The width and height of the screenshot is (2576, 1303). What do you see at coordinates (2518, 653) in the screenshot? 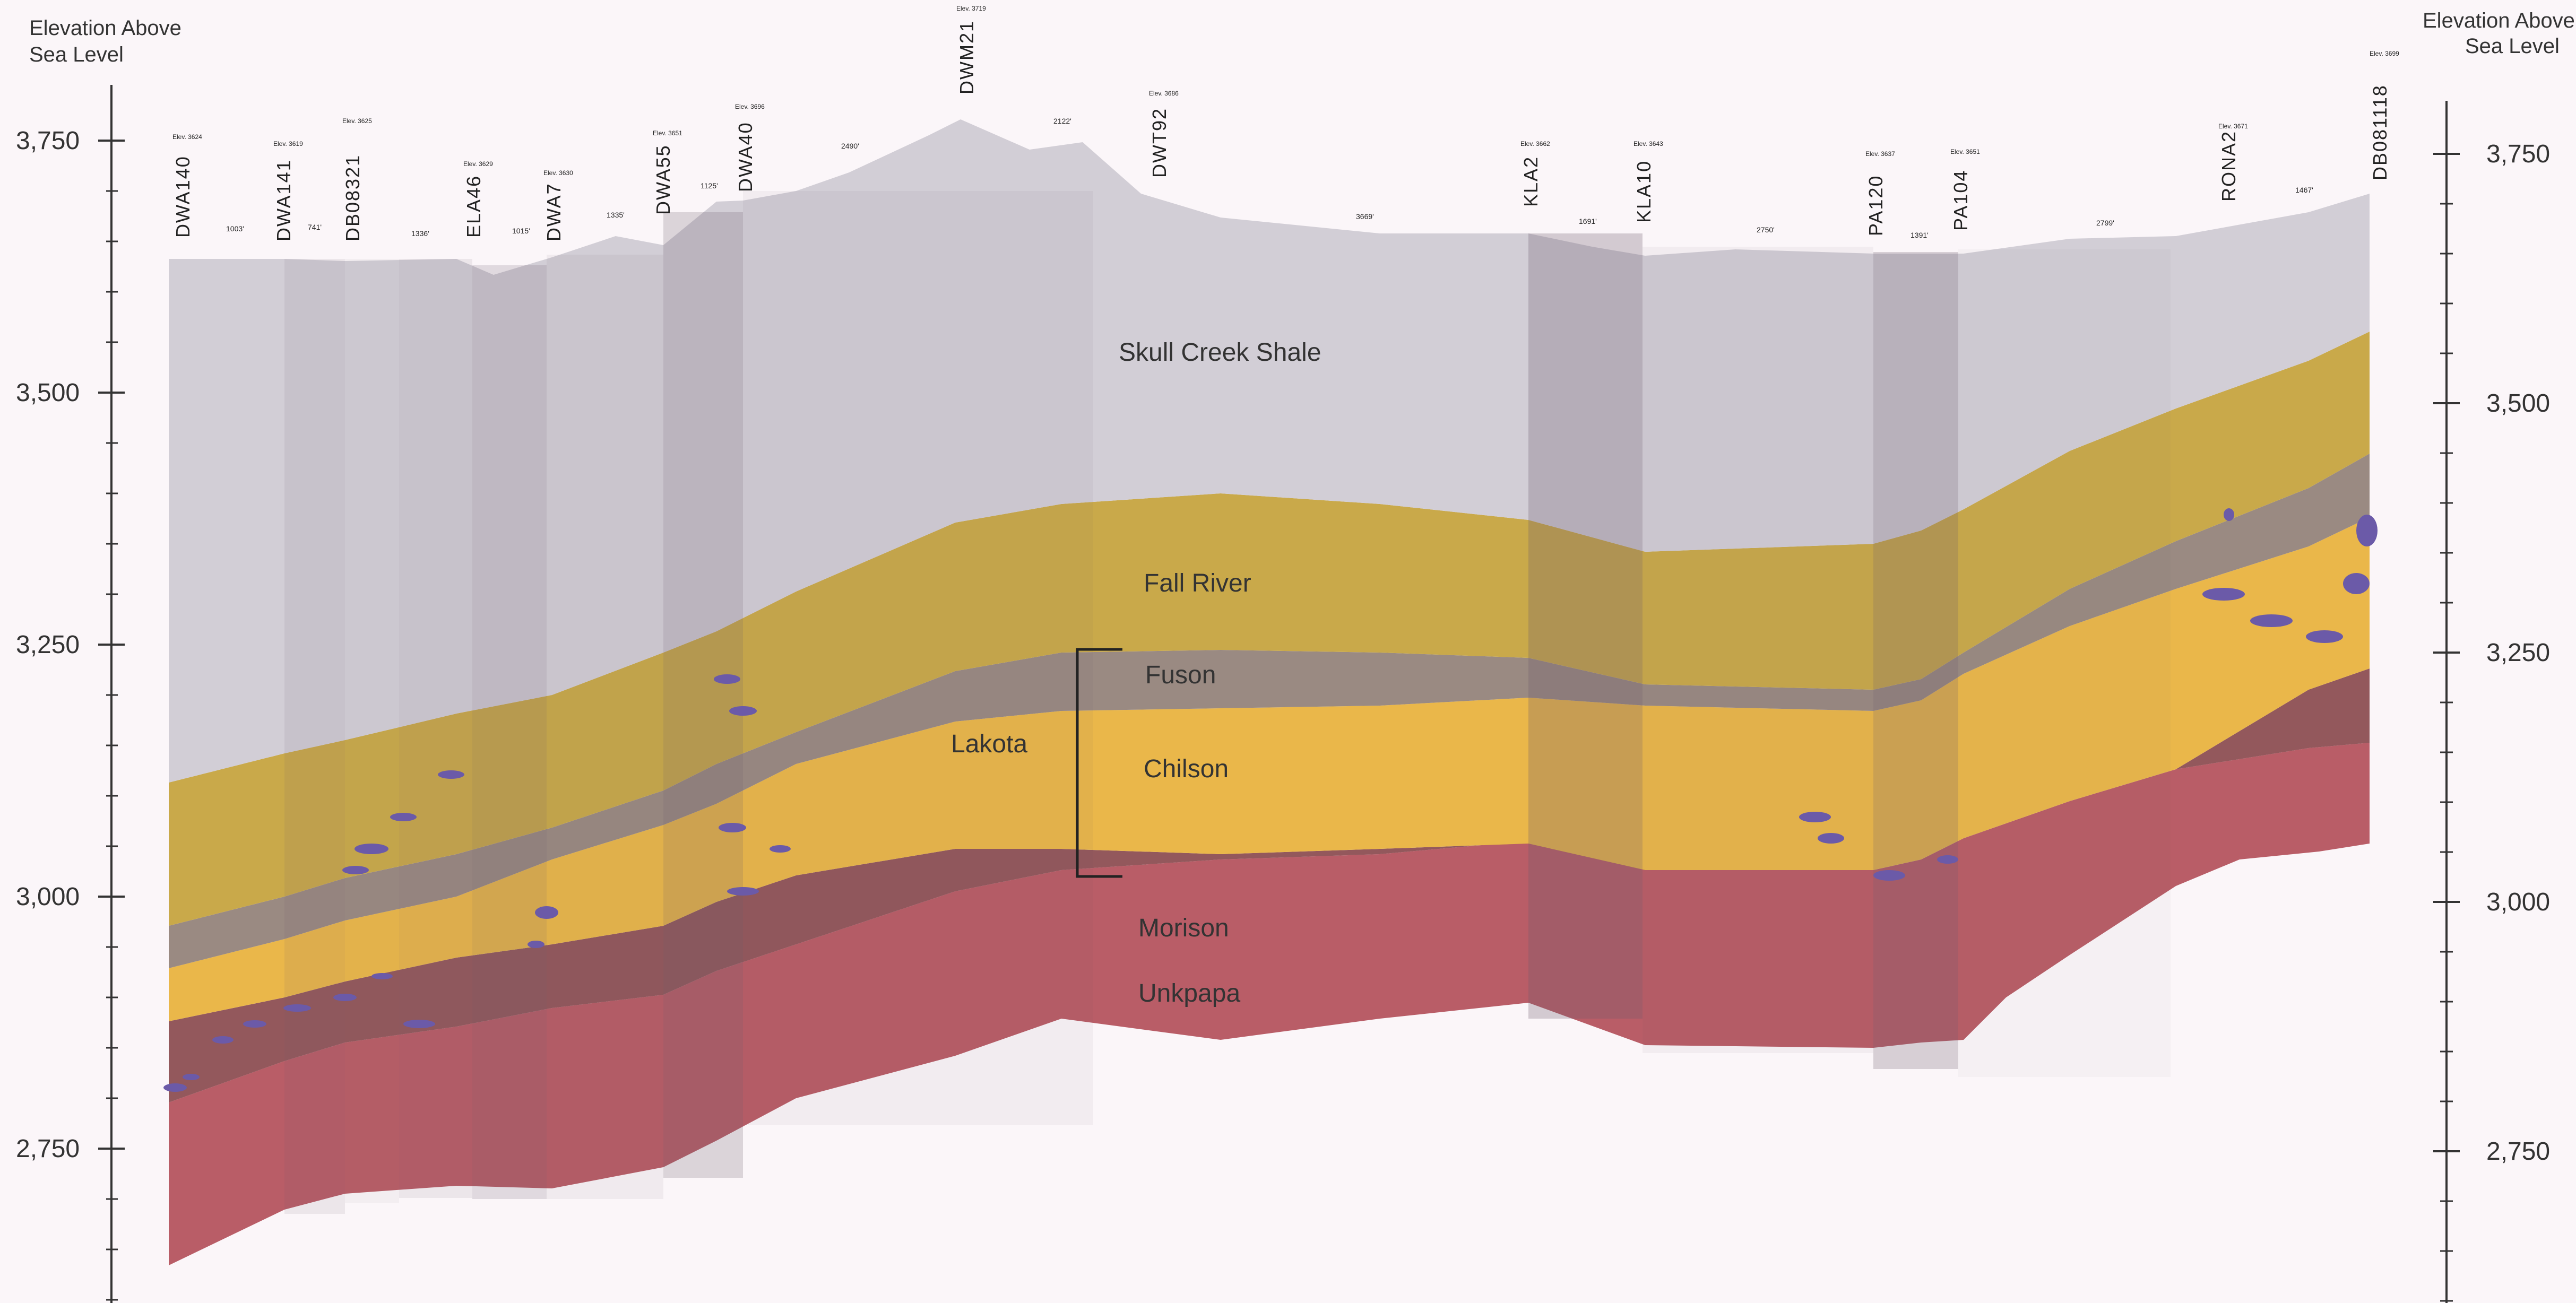
I see `right-tick-label: 3,250` at bounding box center [2518, 653].